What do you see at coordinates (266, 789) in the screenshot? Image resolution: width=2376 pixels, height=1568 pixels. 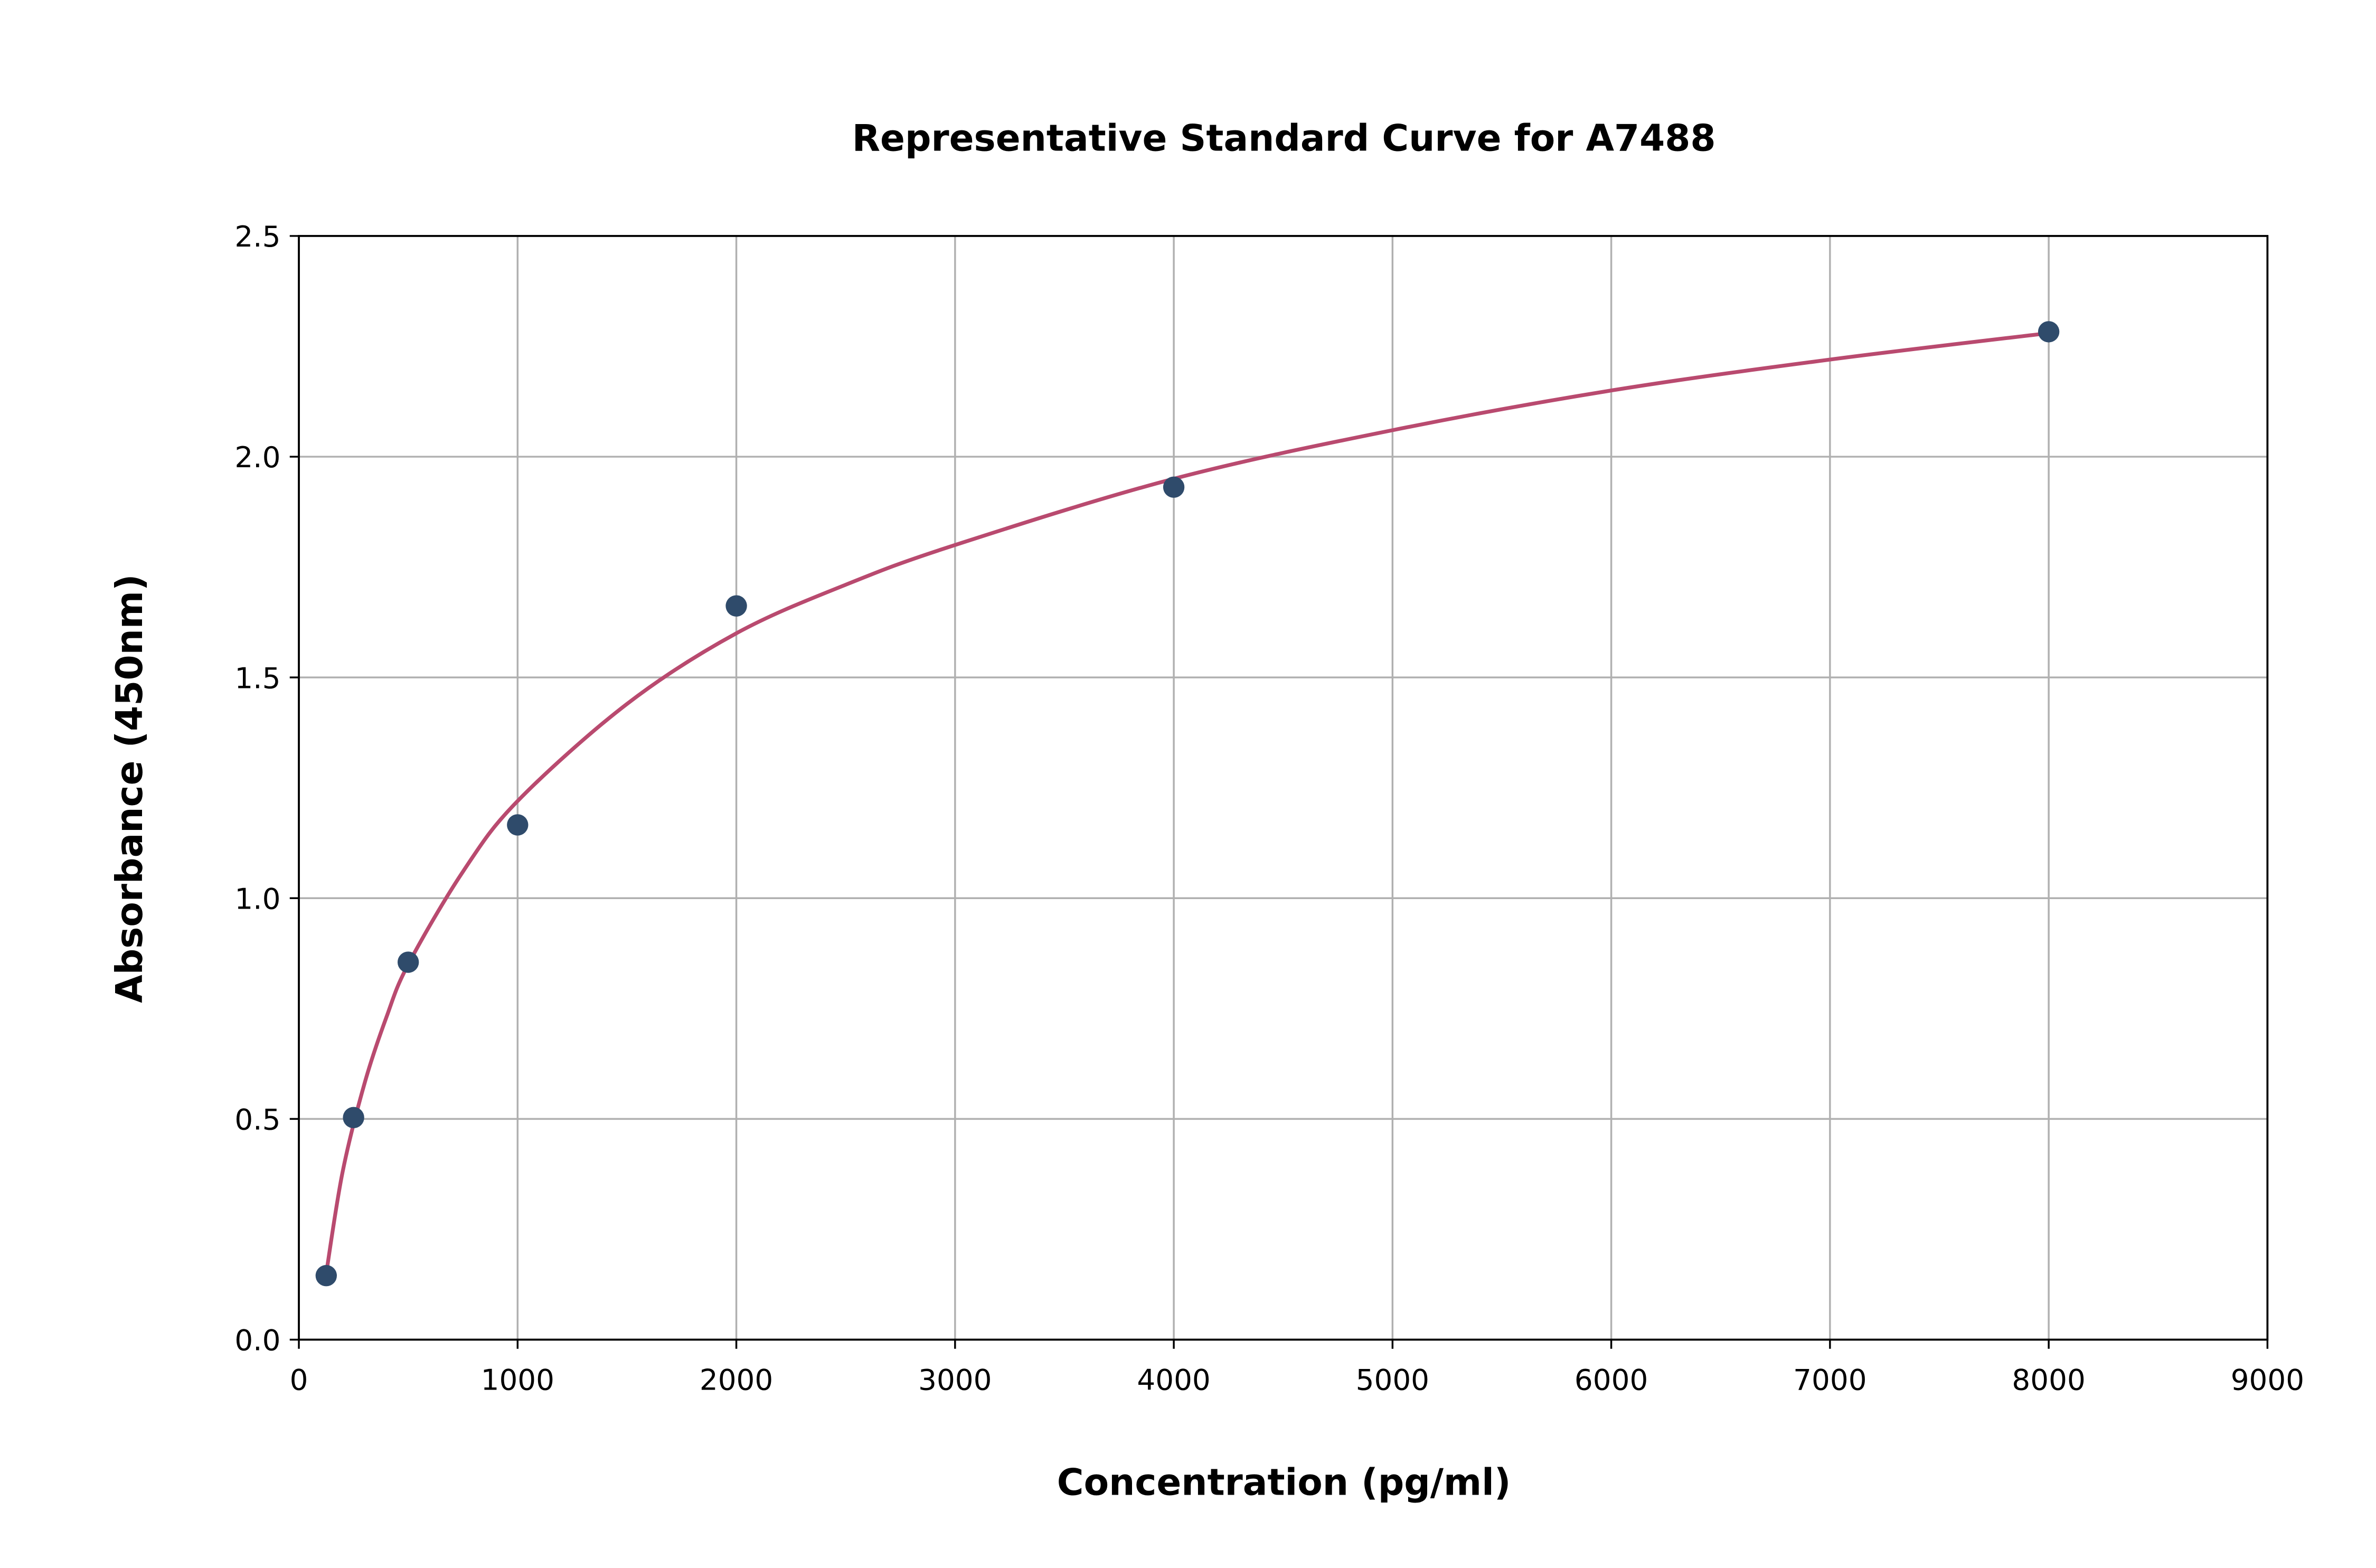 I see `y-axis-ticks: 0.0 0.5 1.0 1.5 2.0 2.5` at bounding box center [266, 789].